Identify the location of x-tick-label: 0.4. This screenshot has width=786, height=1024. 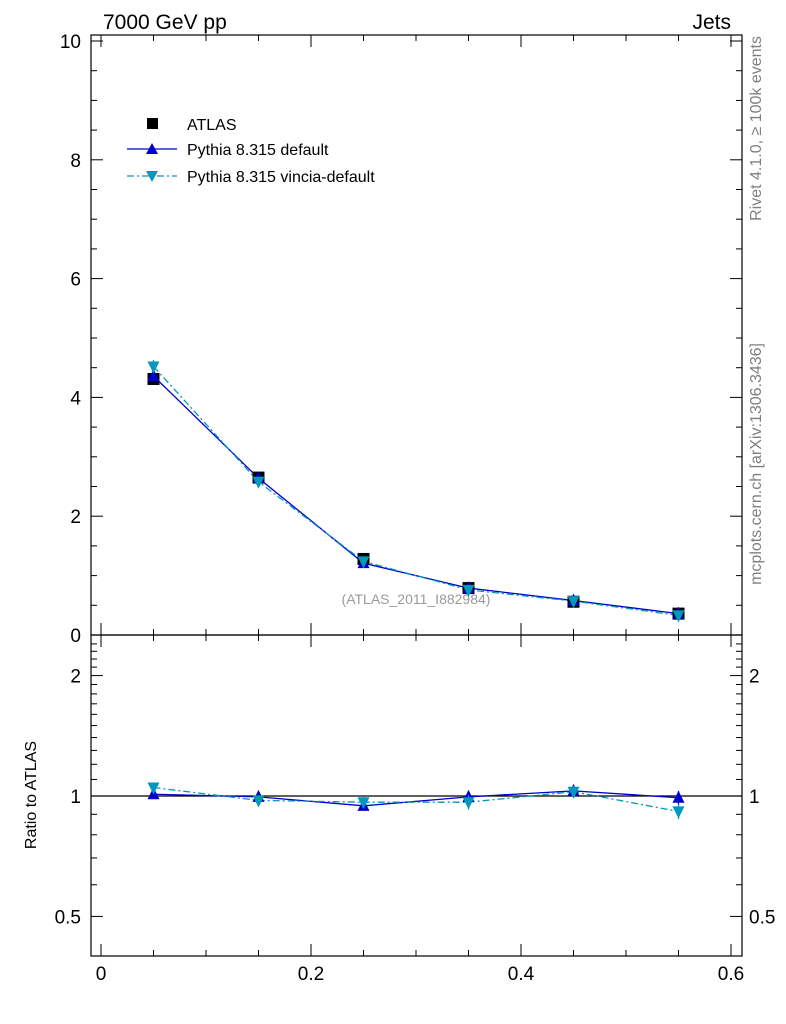
(521, 974).